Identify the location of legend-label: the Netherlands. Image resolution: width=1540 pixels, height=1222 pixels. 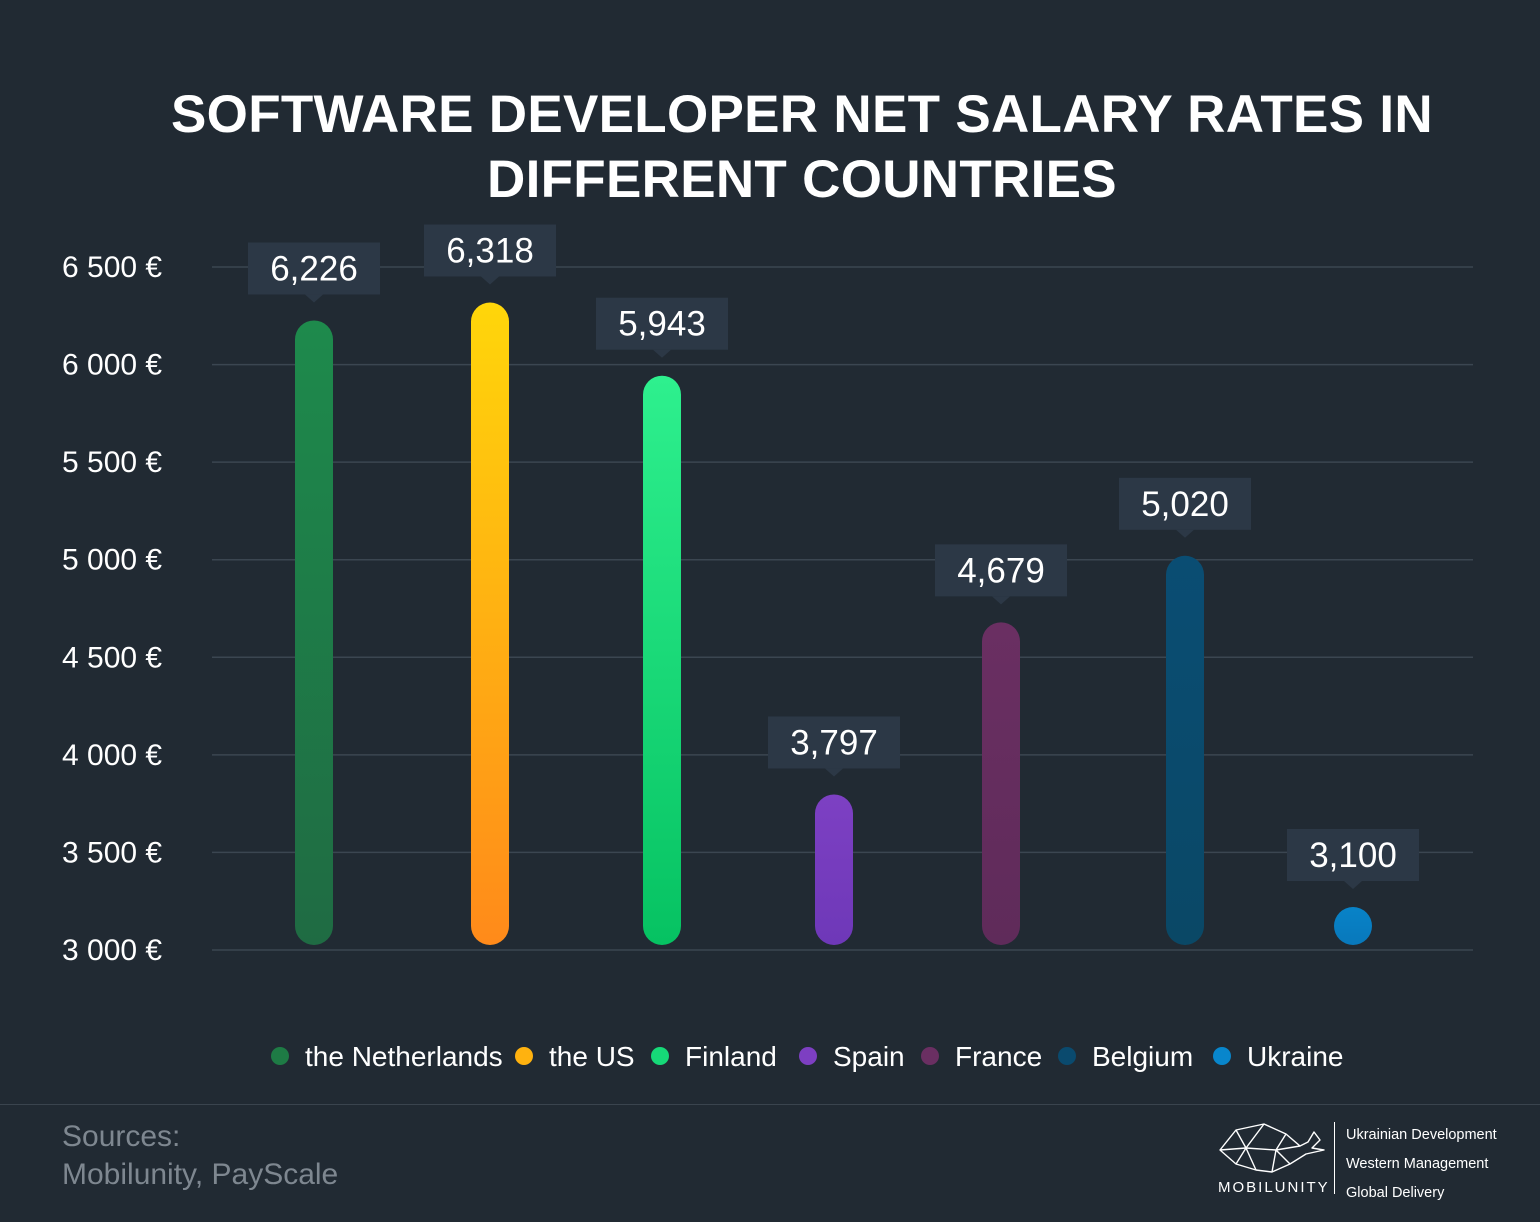
(404, 1056).